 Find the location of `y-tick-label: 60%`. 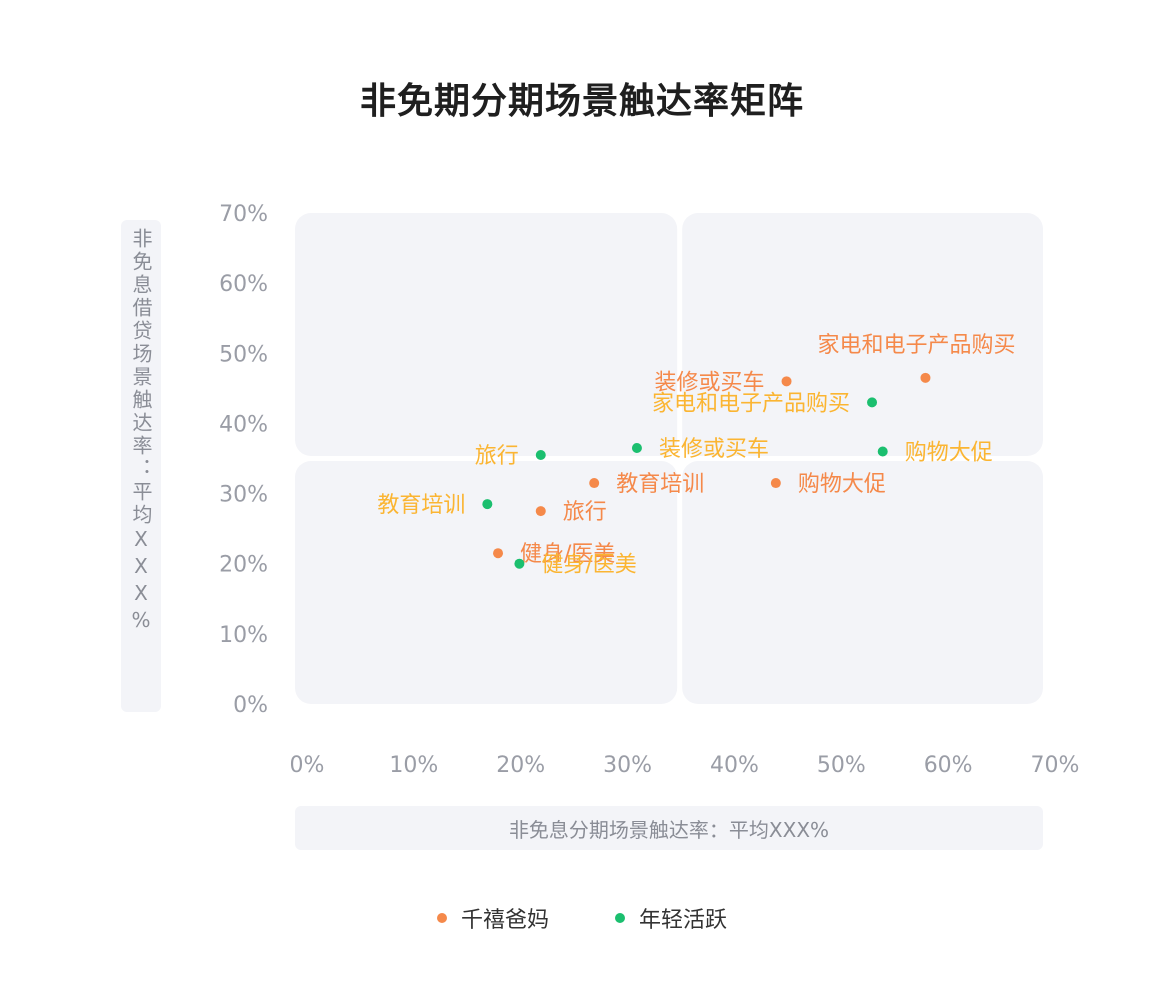

y-tick-label: 60% is located at coordinates (243, 284).